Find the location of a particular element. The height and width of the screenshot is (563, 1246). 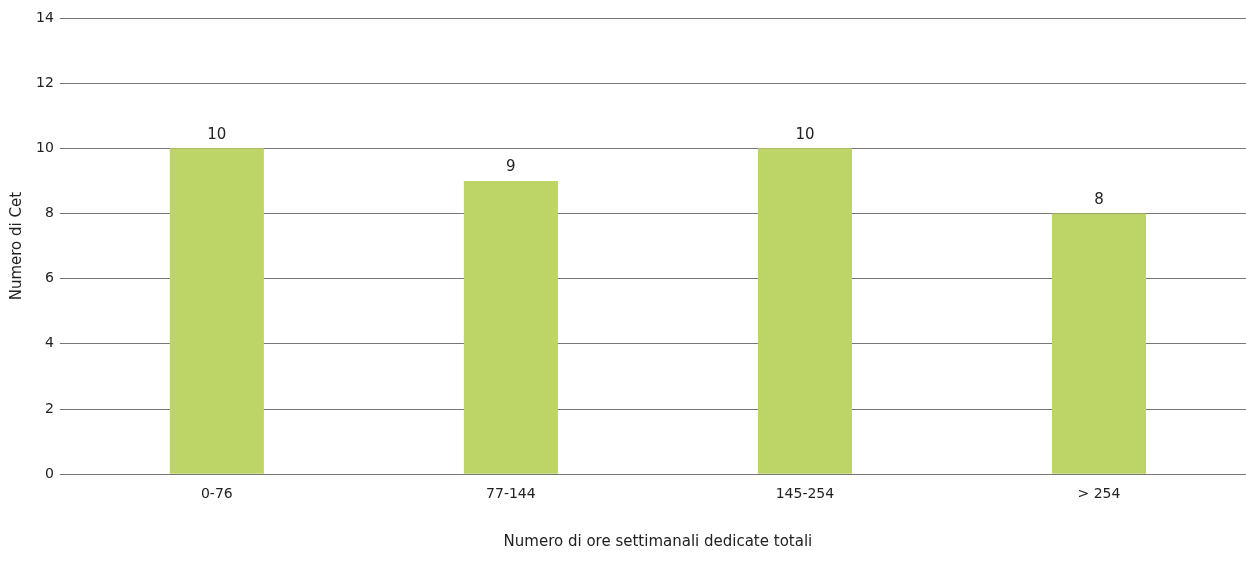

y-tick-label: 4 is located at coordinates (49, 342).